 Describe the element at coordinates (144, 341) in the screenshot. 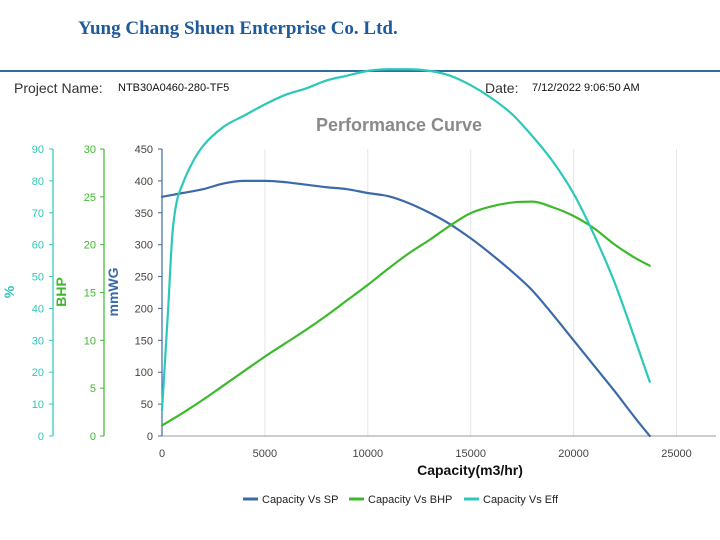

I see `sp-tick-label: 150` at that location.